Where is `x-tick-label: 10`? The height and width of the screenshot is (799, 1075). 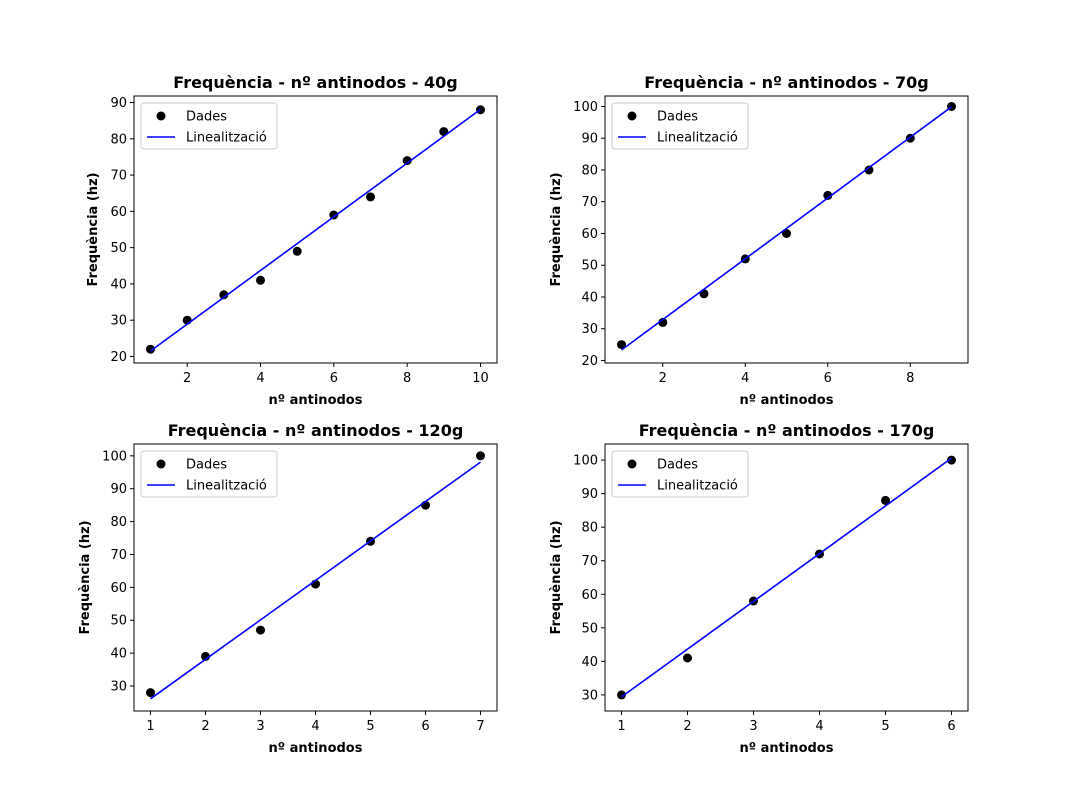 x-tick-label: 10 is located at coordinates (480, 378).